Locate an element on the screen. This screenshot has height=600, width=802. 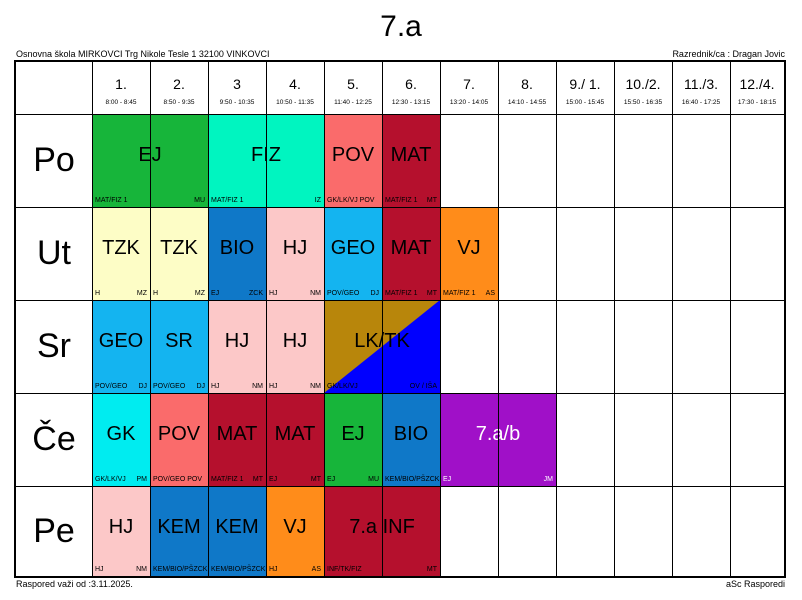
period-time: 14:10 - 14:55 is located at coordinates (527, 102).